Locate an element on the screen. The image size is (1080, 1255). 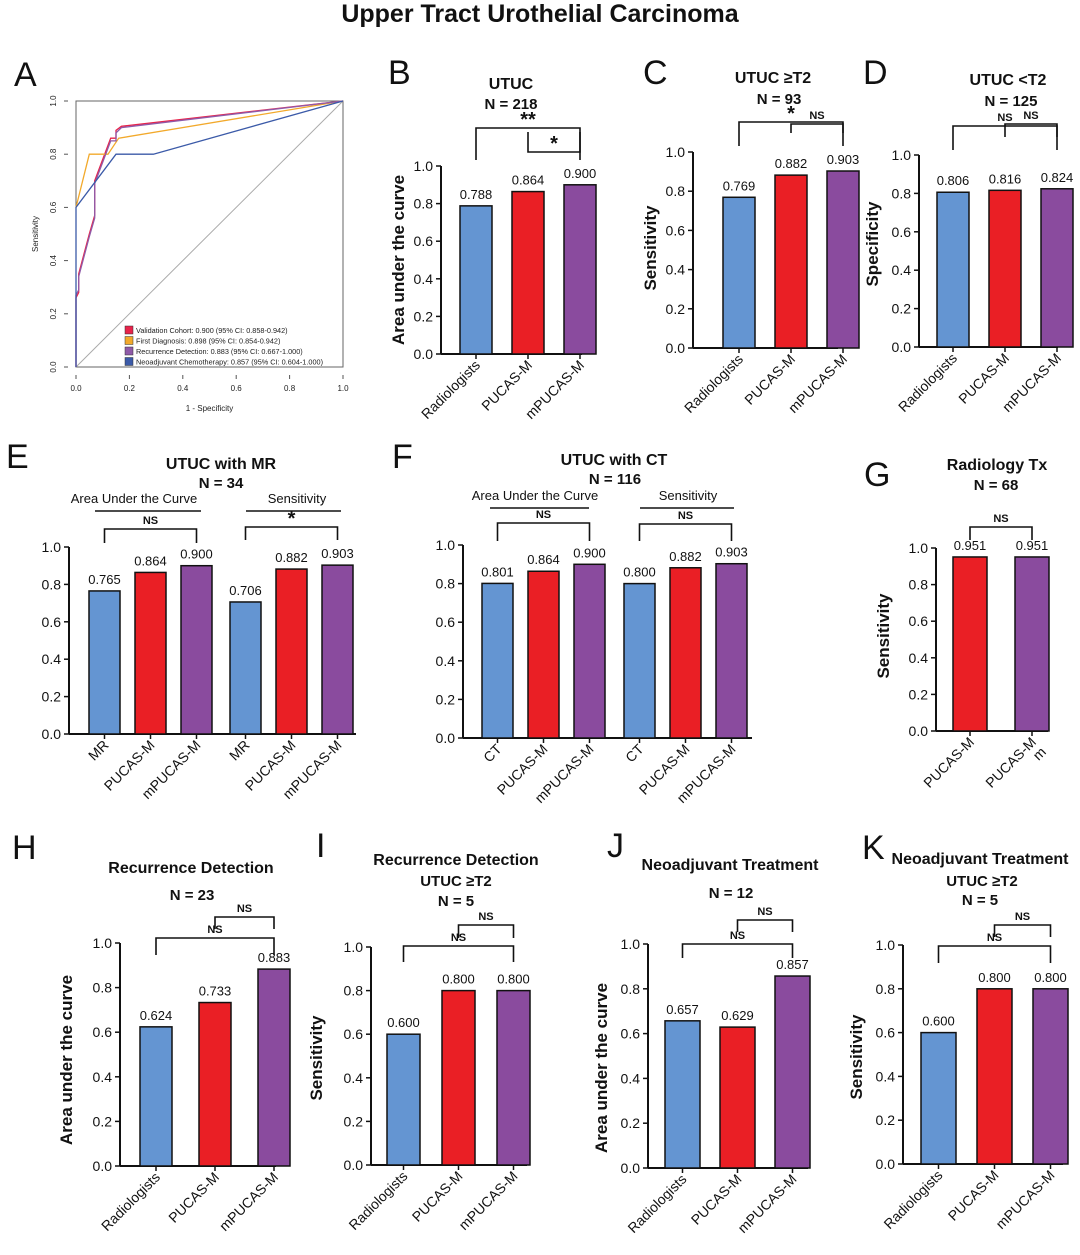
panel-f-y-tick-label: 0.4 is located at coordinates (446, 661).